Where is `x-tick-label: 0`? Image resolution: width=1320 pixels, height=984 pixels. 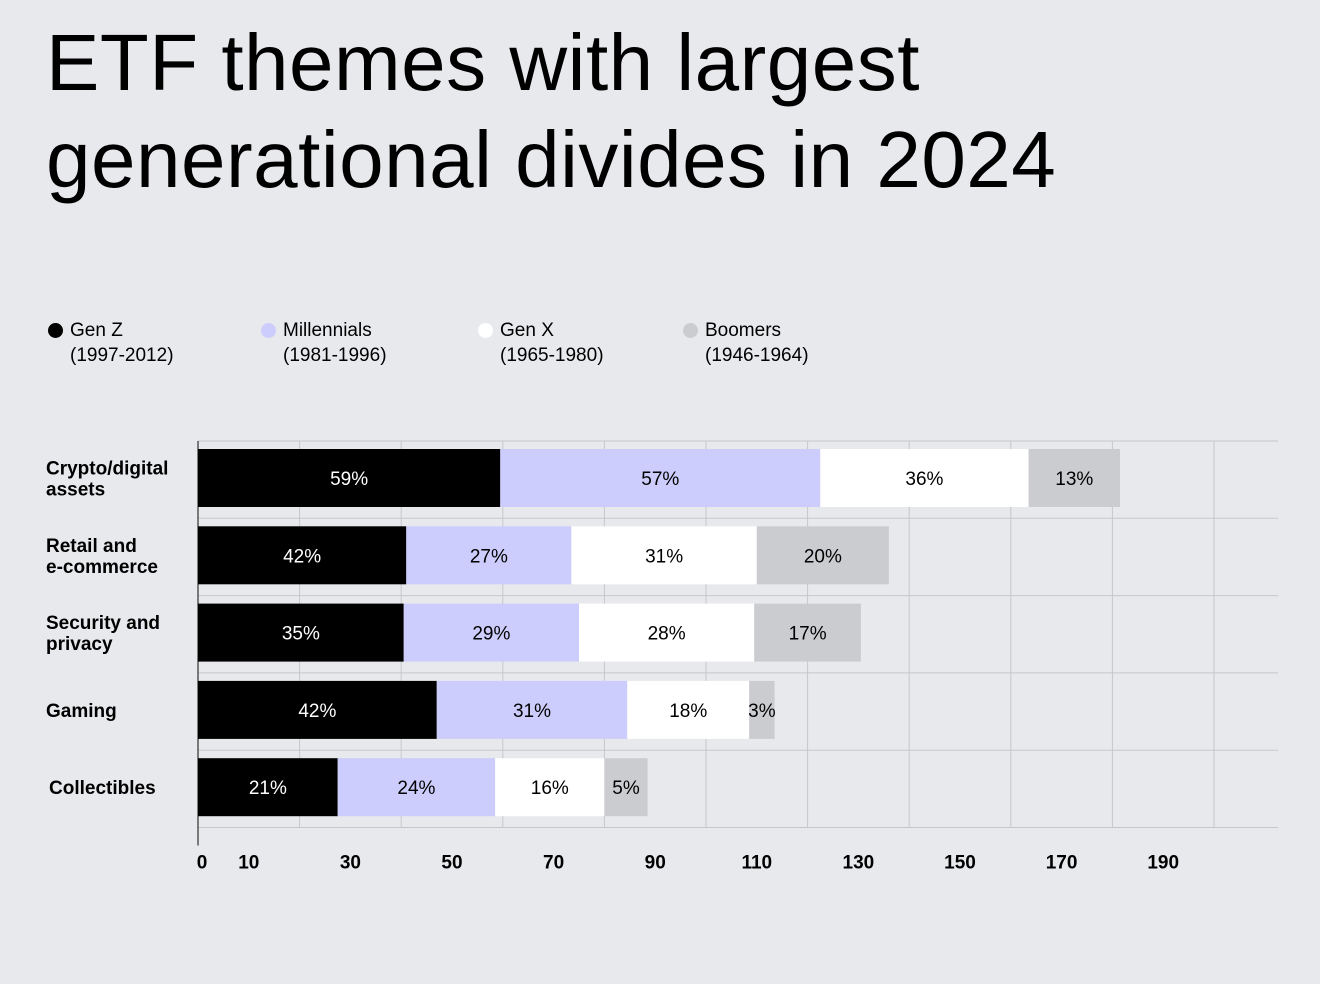
x-tick-label: 0 is located at coordinates (202, 863).